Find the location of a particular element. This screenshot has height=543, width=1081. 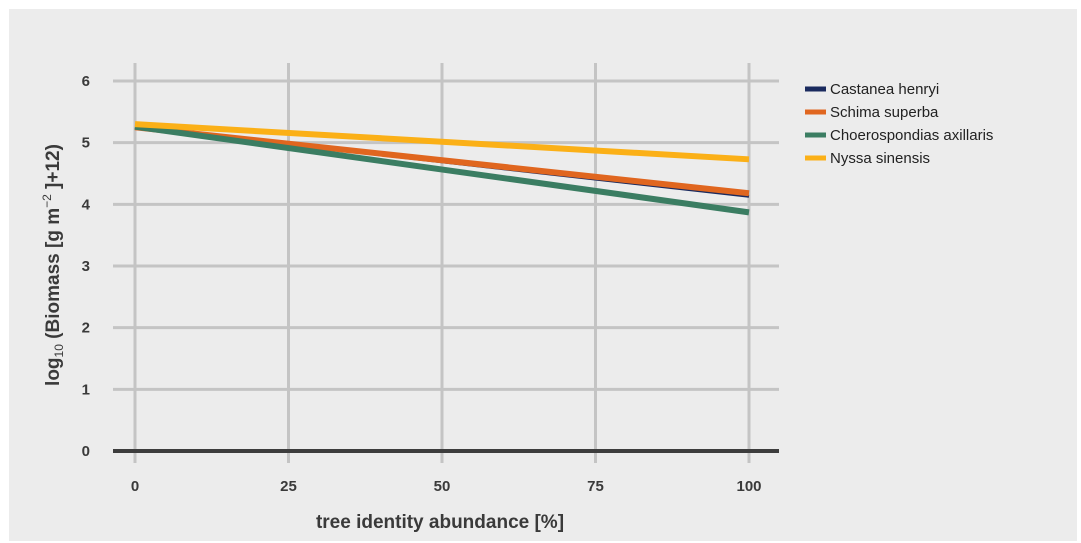

y-axis-title-log: log is located at coordinates (53, 371).